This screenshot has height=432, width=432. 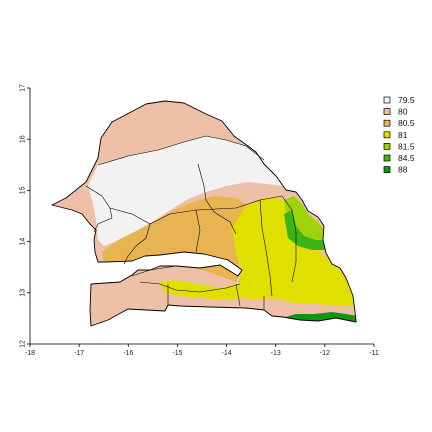 What do you see at coordinates (22, 139) in the screenshot?
I see `y-tick-label: 16` at bounding box center [22, 139].